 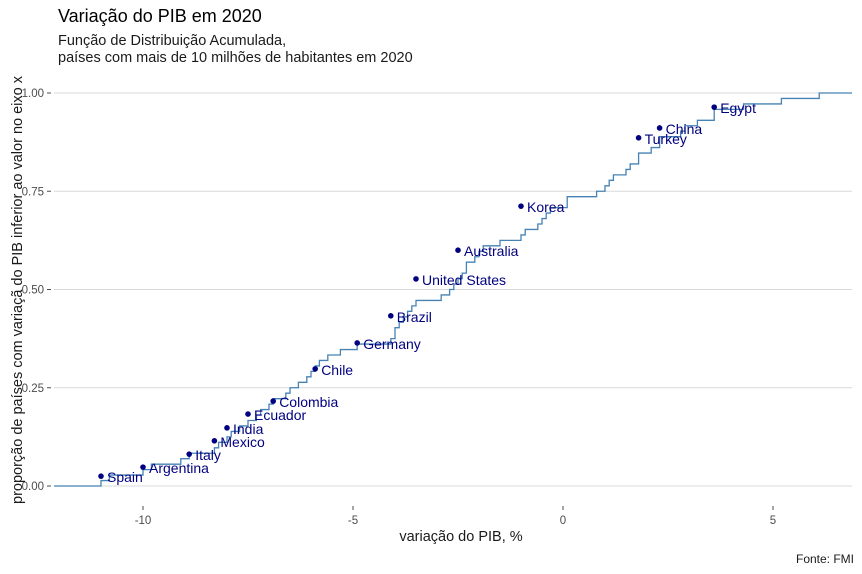 I want to click on point-label: Egypt, so click(x=738, y=108).